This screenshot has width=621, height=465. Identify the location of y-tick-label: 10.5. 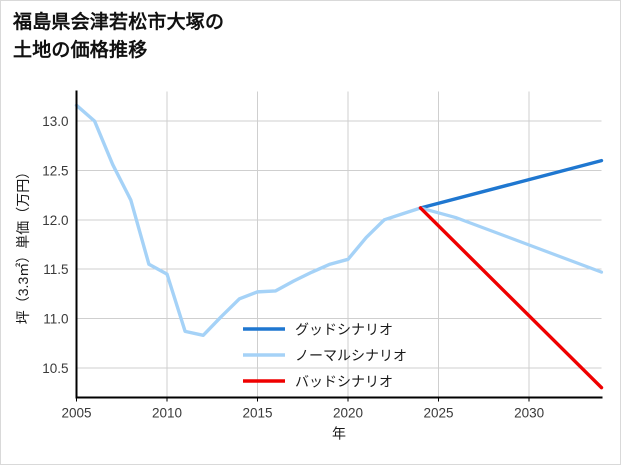
(55, 368).